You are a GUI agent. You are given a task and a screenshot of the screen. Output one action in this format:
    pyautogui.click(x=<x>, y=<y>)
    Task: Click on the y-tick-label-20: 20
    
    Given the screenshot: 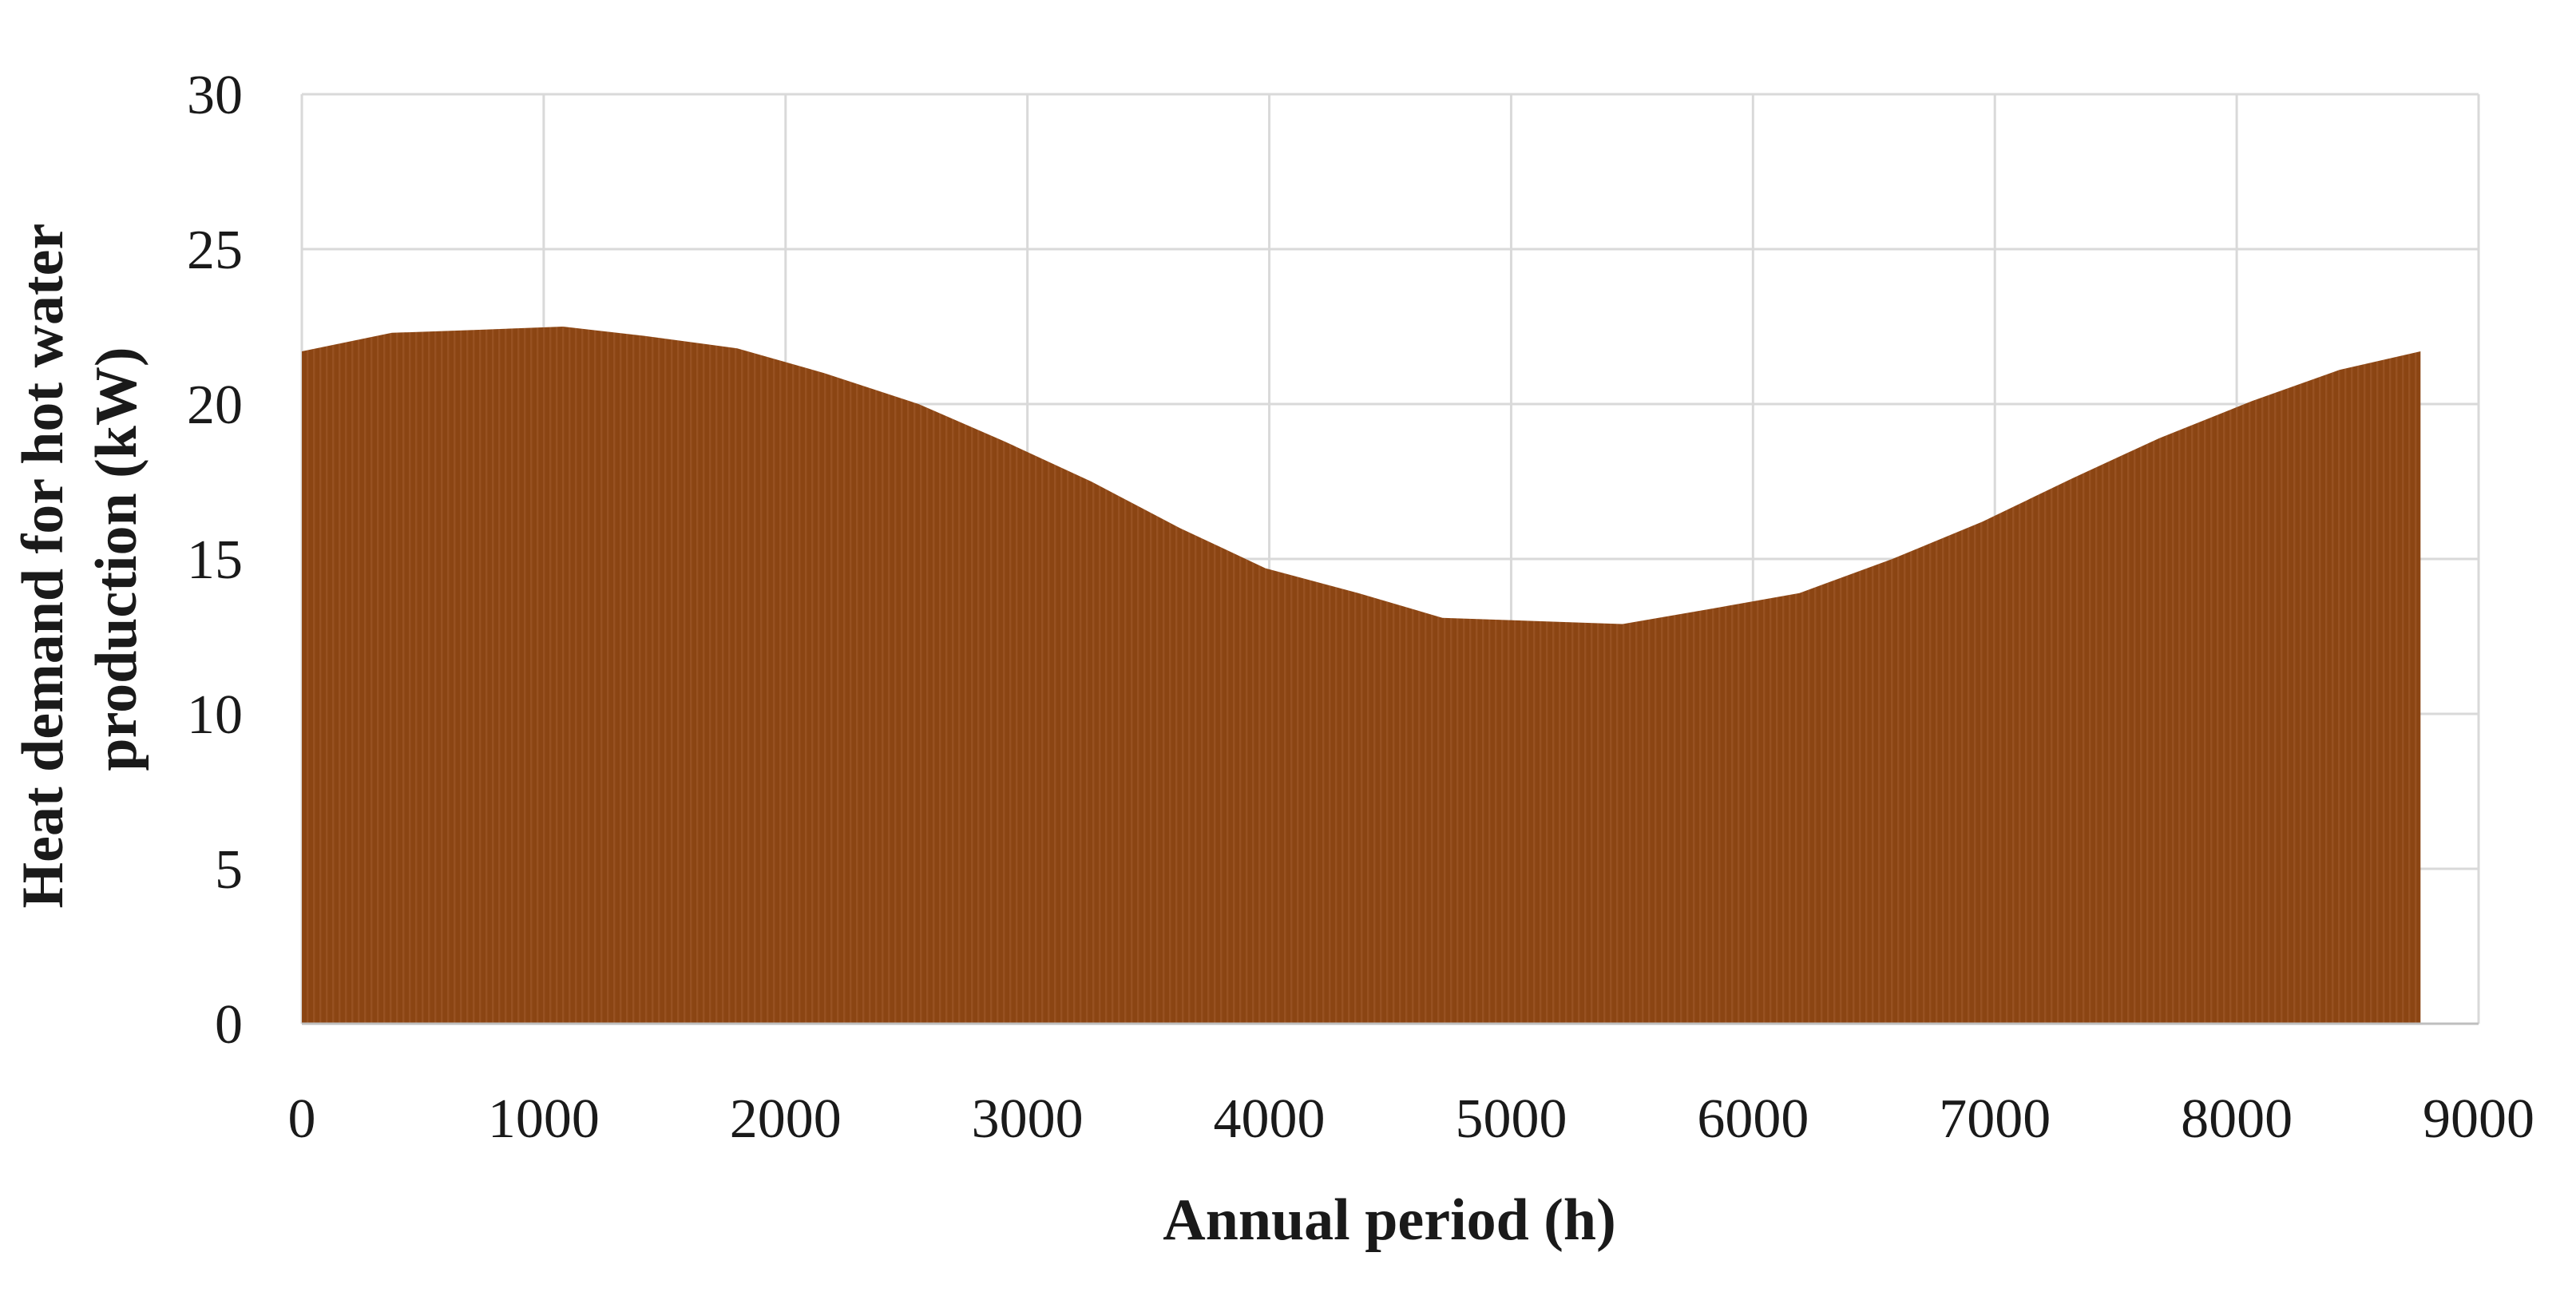 What is the action you would take?
    pyautogui.click(x=215, y=406)
    